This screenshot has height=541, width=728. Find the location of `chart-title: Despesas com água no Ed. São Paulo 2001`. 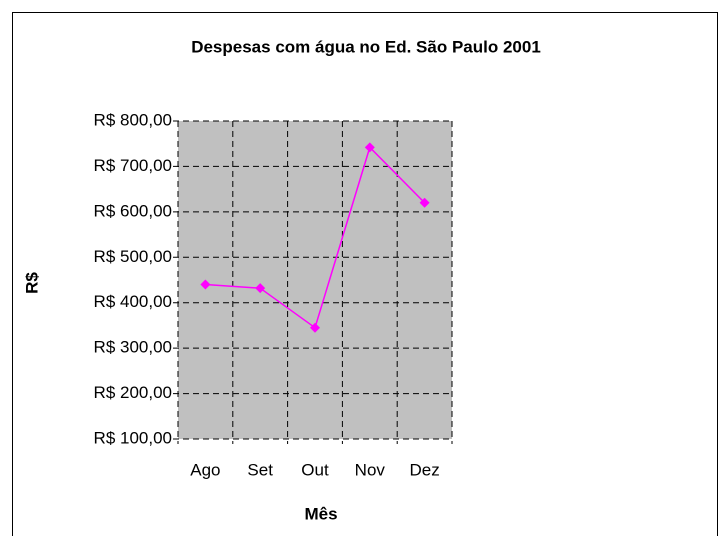

chart-title: Despesas com água no Ed. São Paulo 2001 is located at coordinates (366, 46).